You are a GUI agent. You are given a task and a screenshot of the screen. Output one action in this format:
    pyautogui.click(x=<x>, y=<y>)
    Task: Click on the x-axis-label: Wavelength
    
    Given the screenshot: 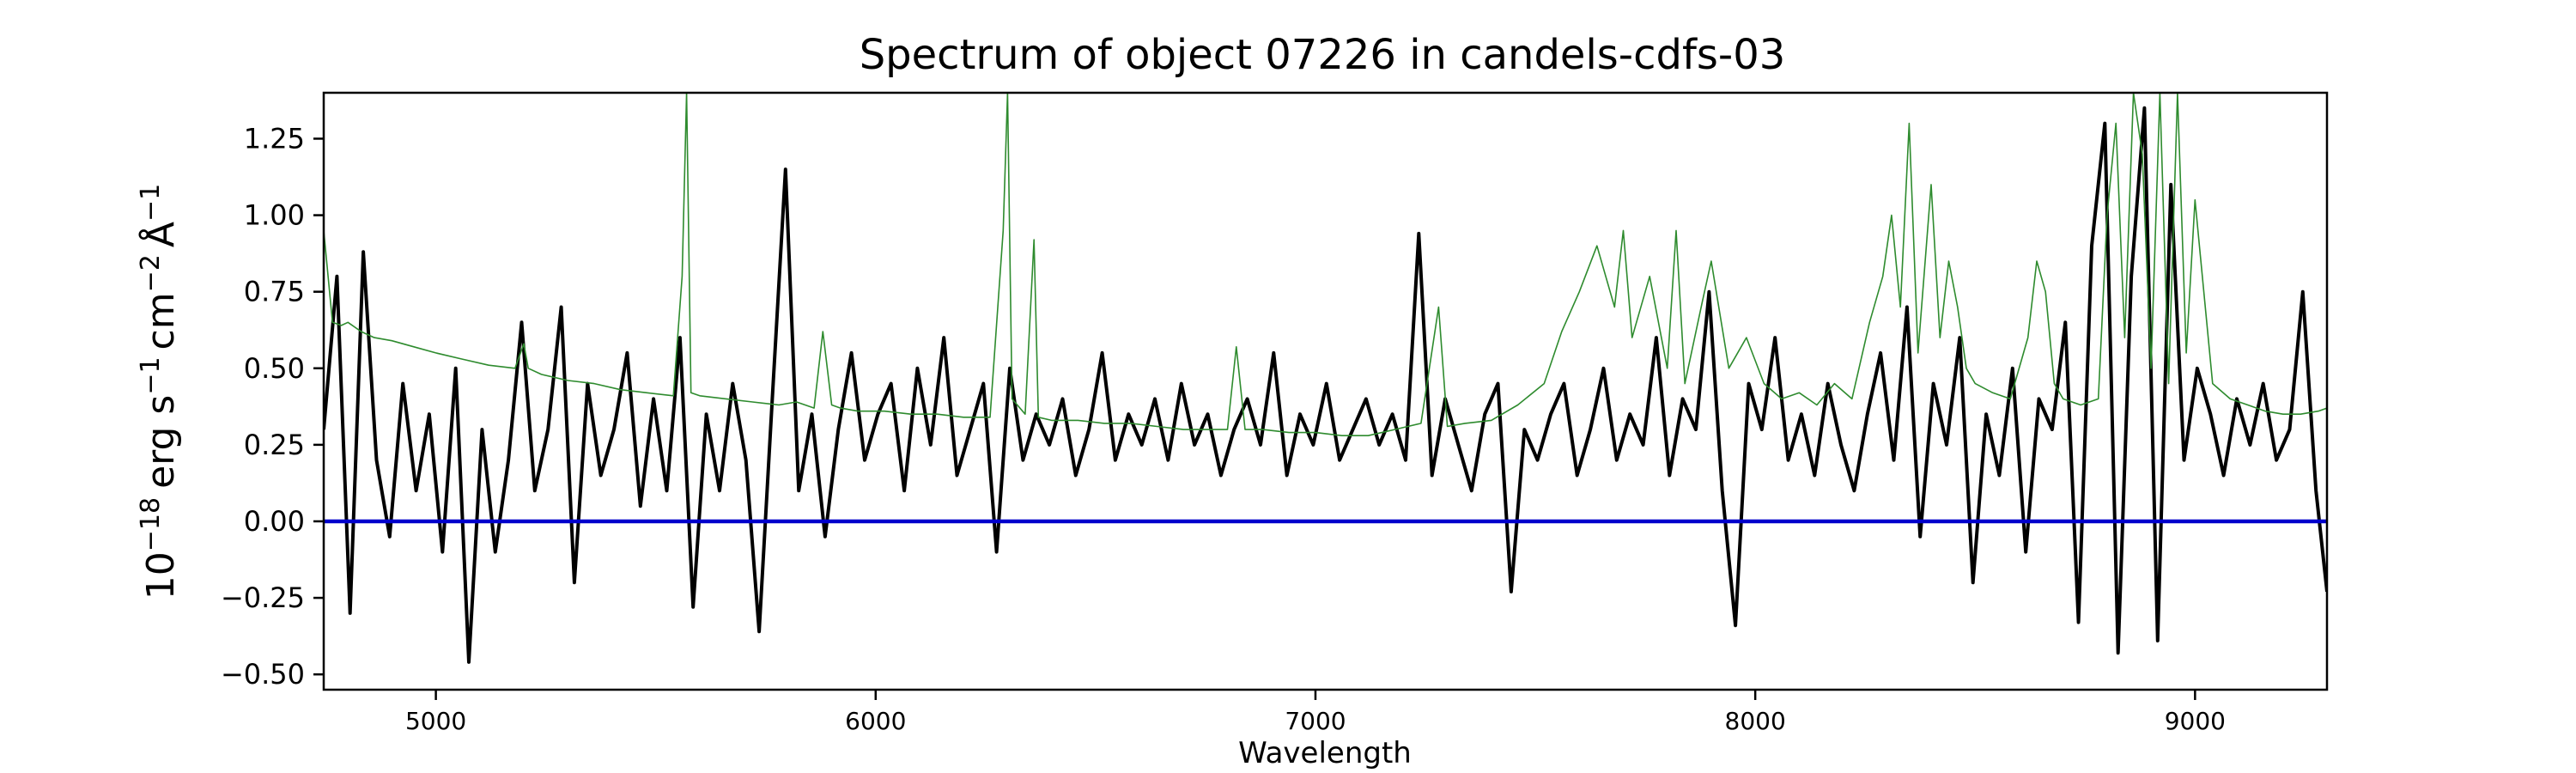 What is the action you would take?
    pyautogui.click(x=1325, y=753)
    